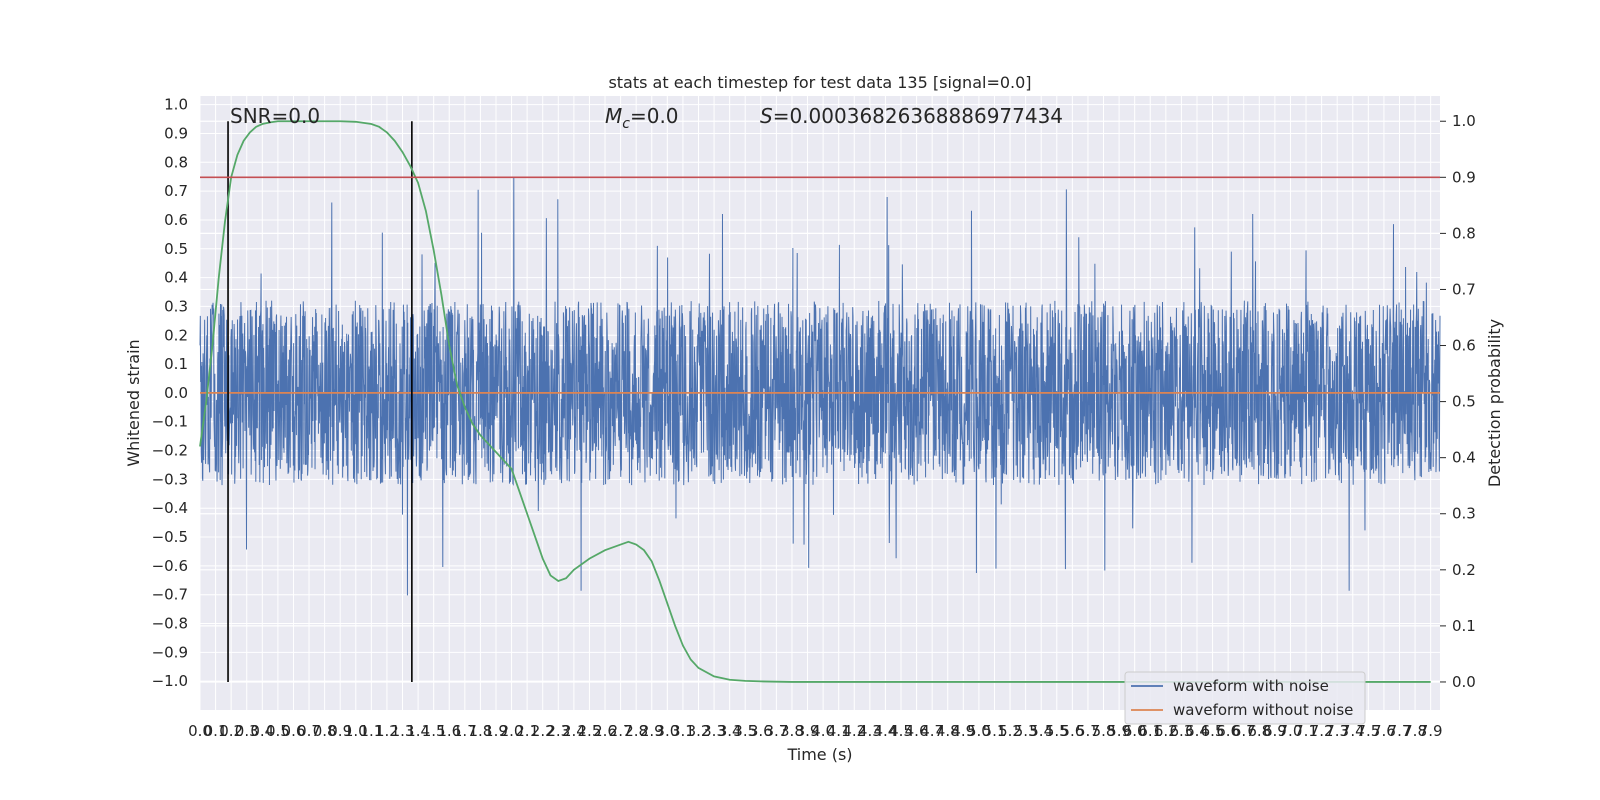 The height and width of the screenshot is (800, 1600). I want to click on y-tick-label-1: −0.9, so click(170, 652).